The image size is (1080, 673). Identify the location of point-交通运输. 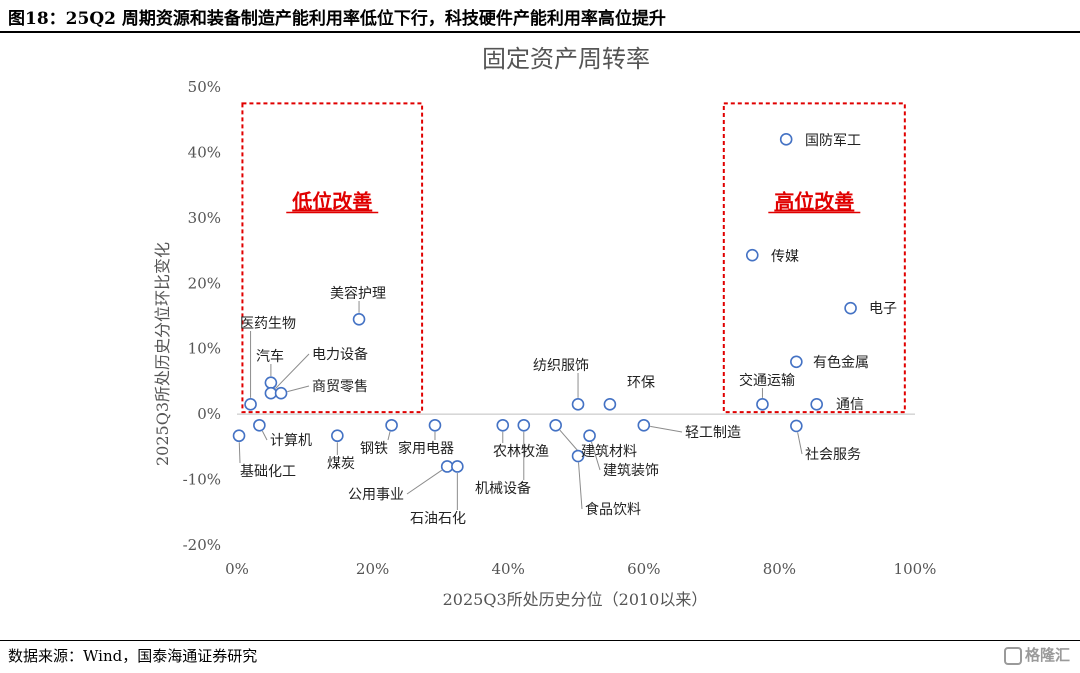
(762, 404).